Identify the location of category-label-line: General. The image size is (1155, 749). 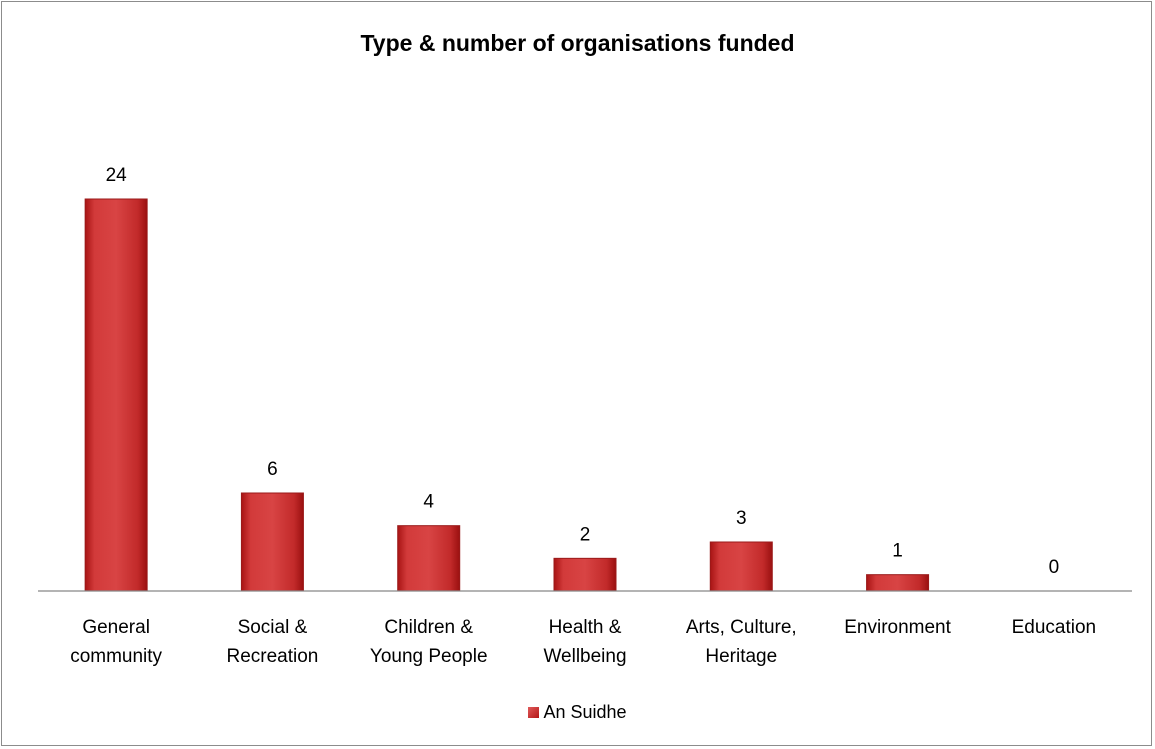
(116, 627).